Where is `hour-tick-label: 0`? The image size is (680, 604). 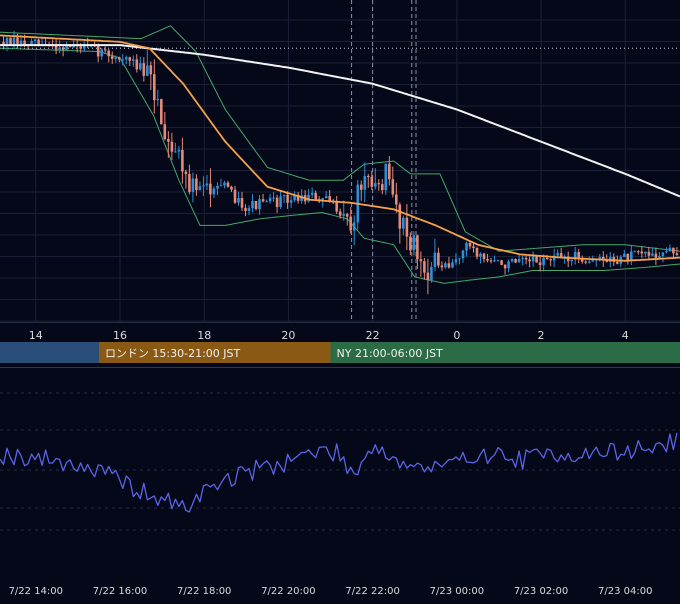
hour-tick-label: 0 is located at coordinates (456, 335).